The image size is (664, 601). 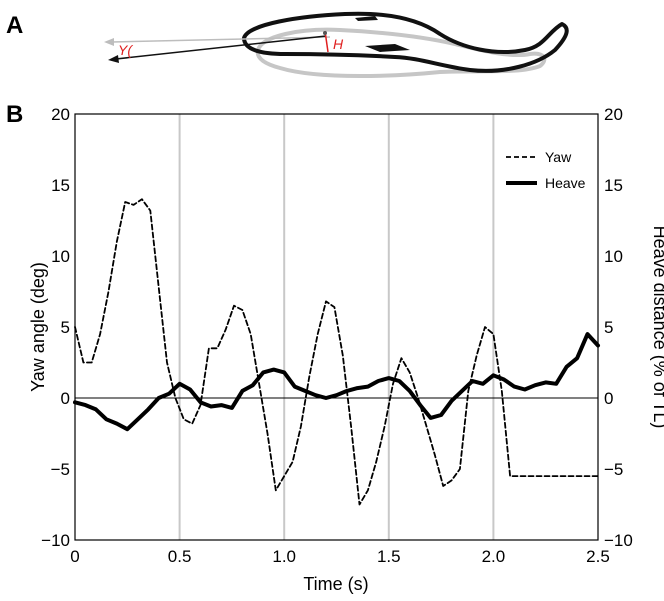 I want to click on y-axis-label: Yaw angle (deg), so click(x=38, y=327).